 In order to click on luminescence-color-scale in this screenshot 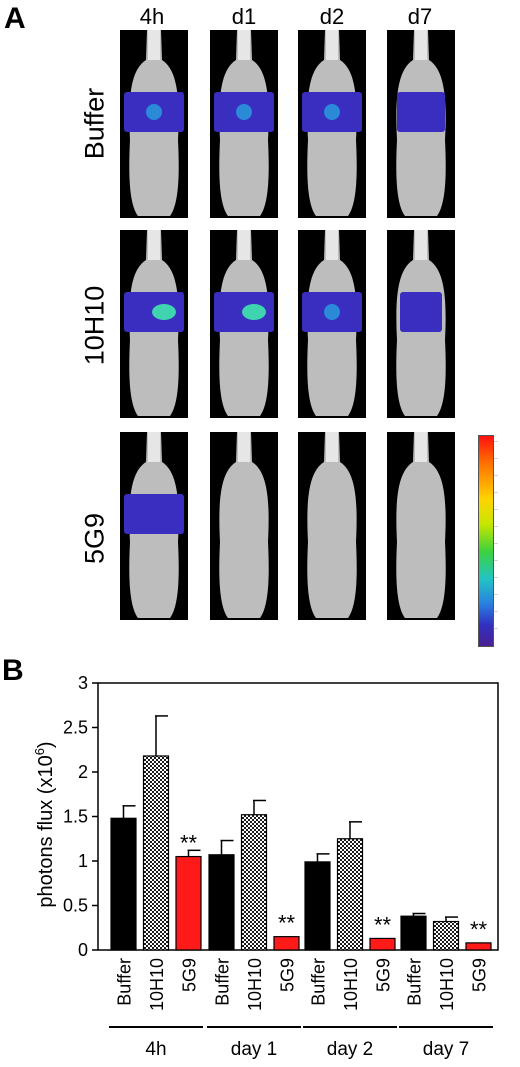, I will do `click(486, 541)`.